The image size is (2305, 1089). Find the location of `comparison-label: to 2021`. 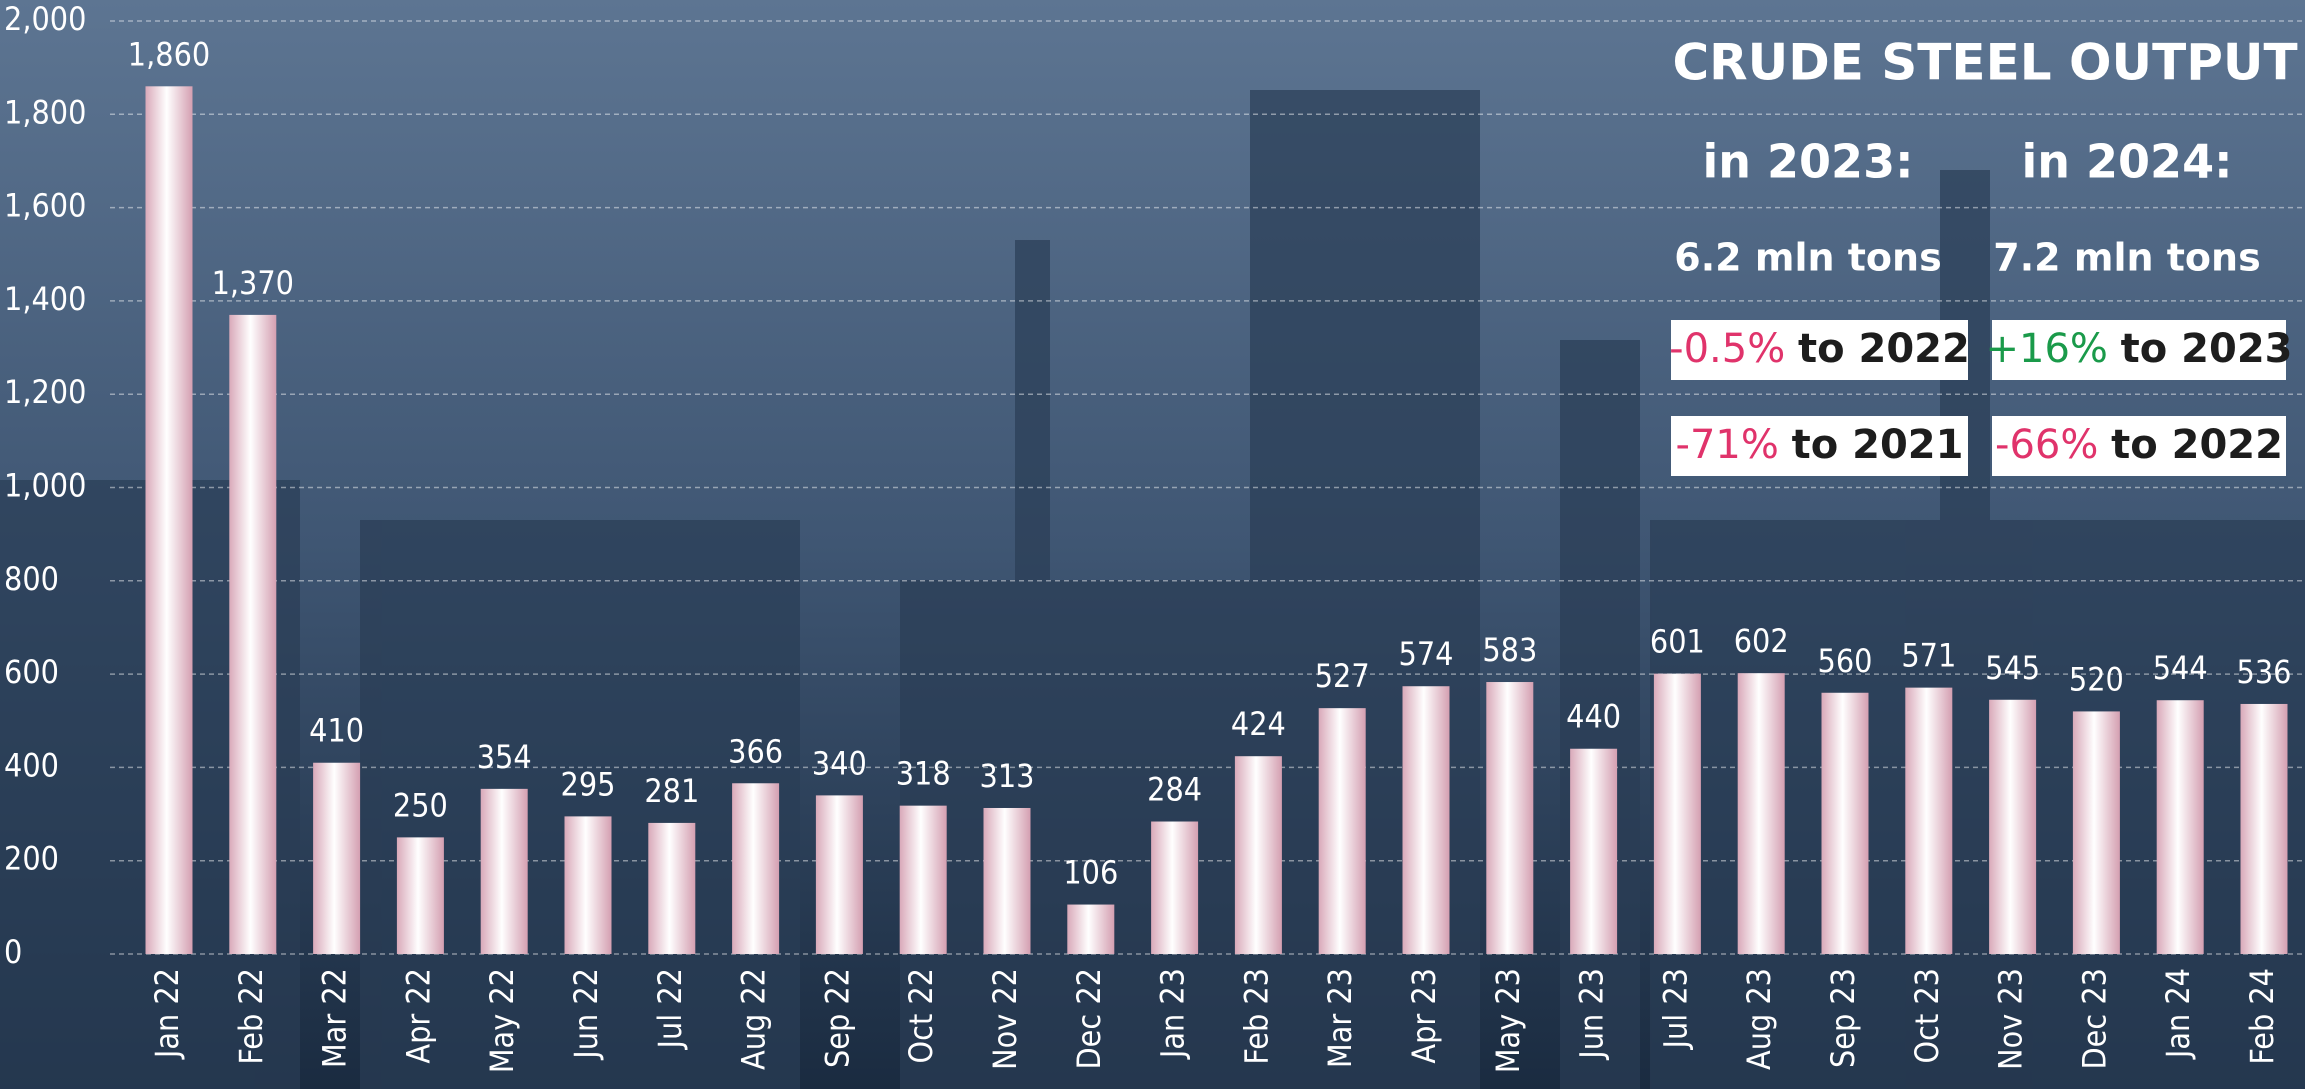

comparison-label: to 2021 is located at coordinates (1878, 445).